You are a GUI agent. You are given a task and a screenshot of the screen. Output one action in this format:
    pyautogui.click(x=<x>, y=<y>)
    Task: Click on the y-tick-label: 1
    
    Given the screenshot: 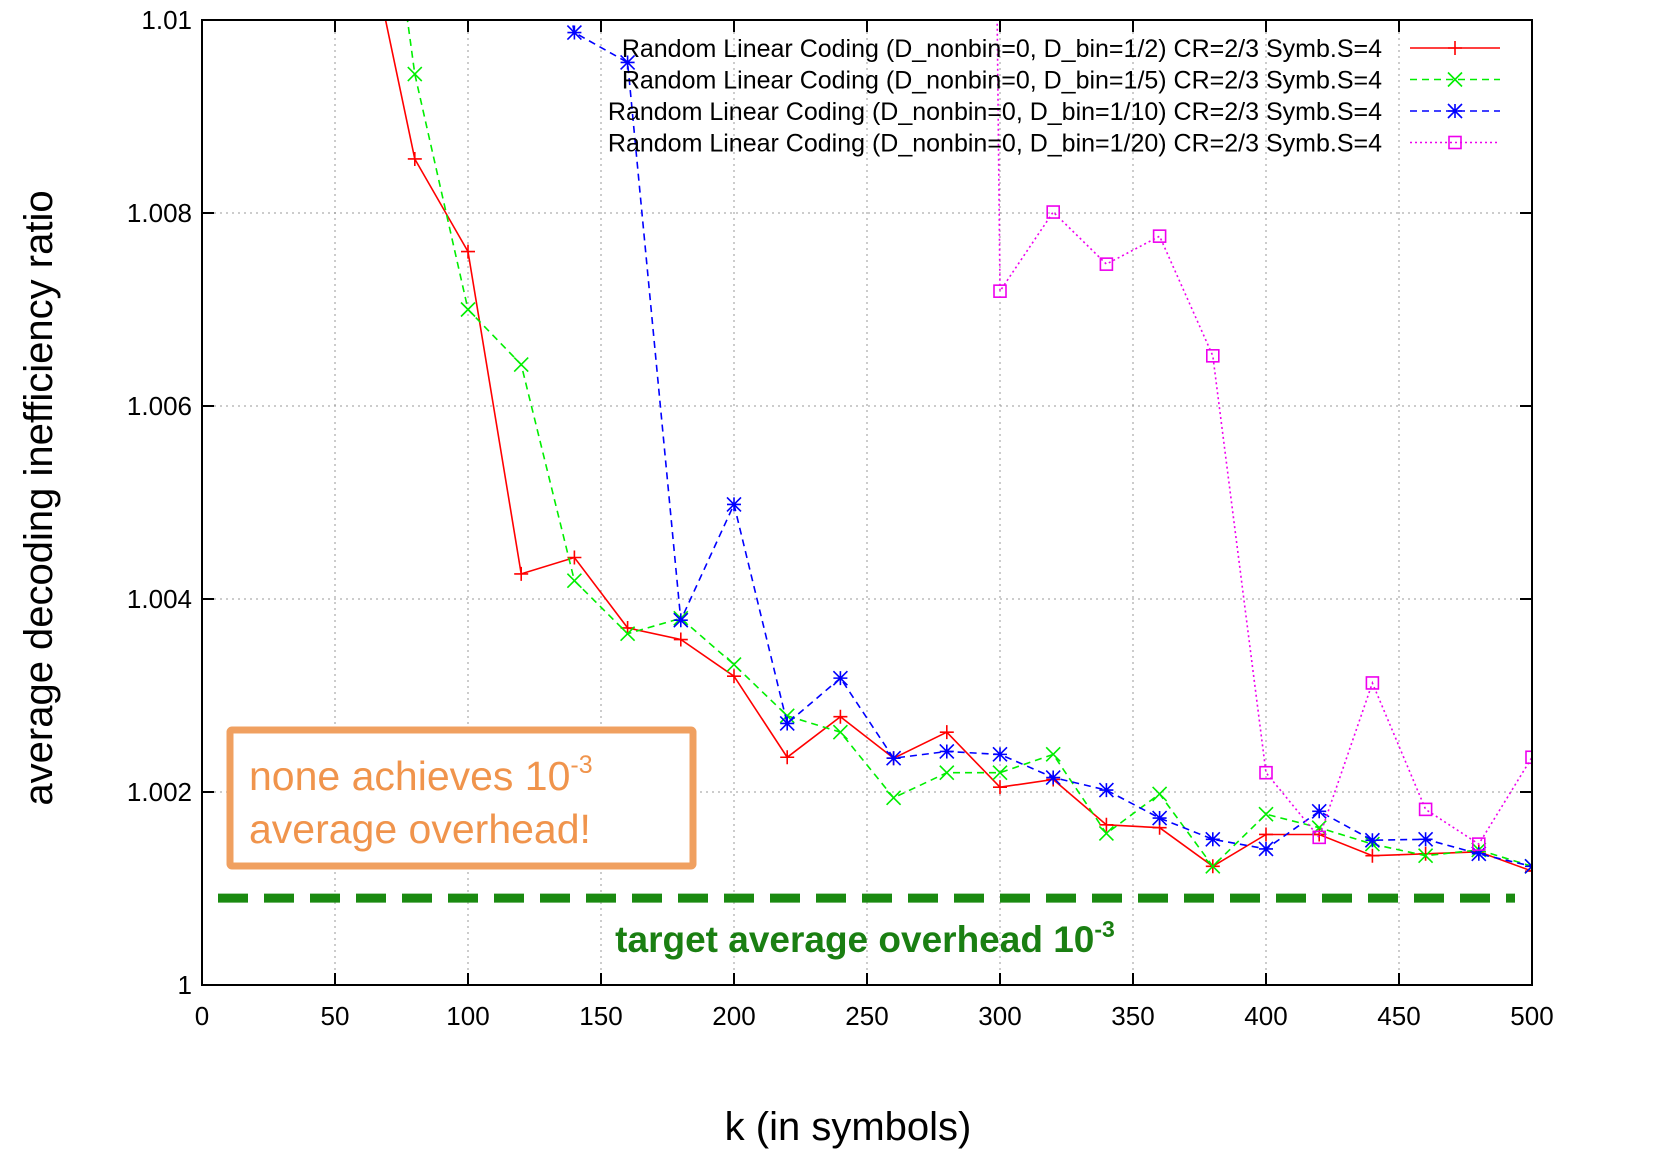 What is the action you would take?
    pyautogui.click(x=185, y=985)
    